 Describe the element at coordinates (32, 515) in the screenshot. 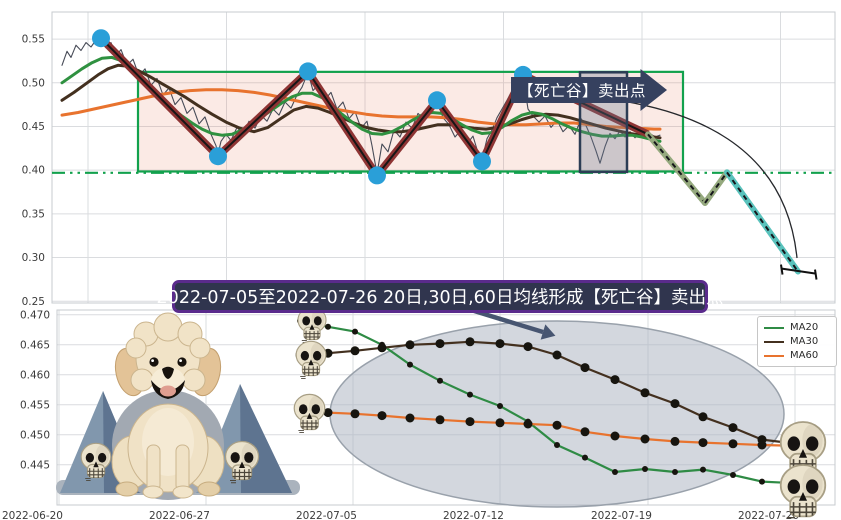

I see `x-tick-label: 2022-06-20` at that location.